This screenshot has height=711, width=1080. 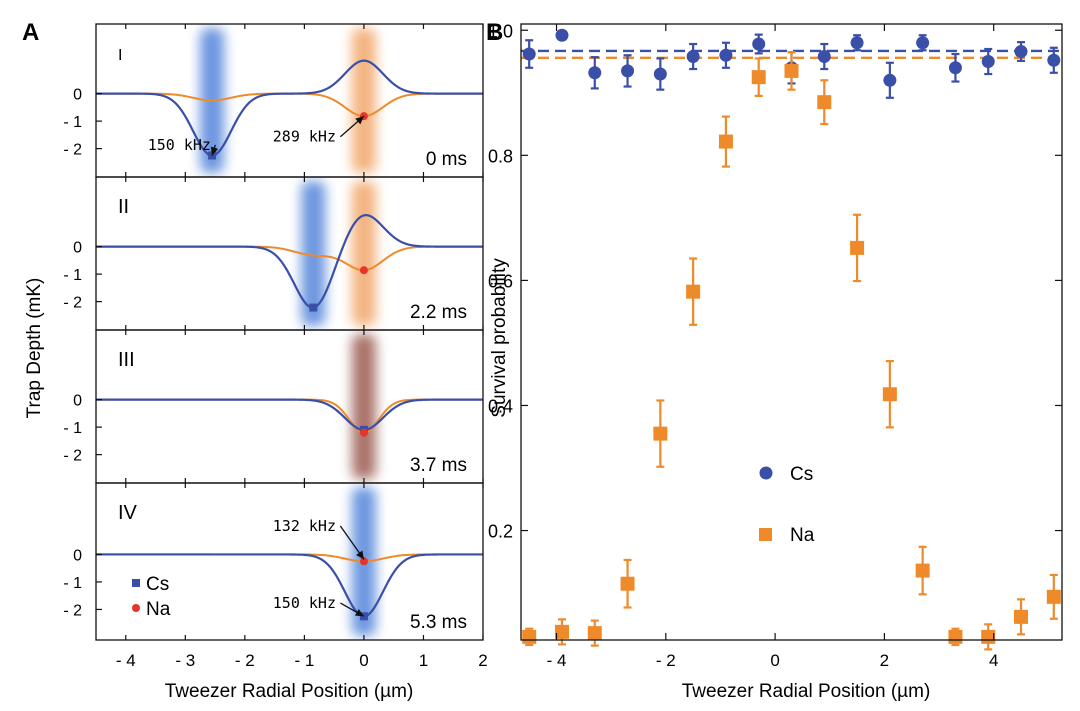 What do you see at coordinates (438, 312) in the screenshot?
I see `time-label: 2.2 ms` at bounding box center [438, 312].